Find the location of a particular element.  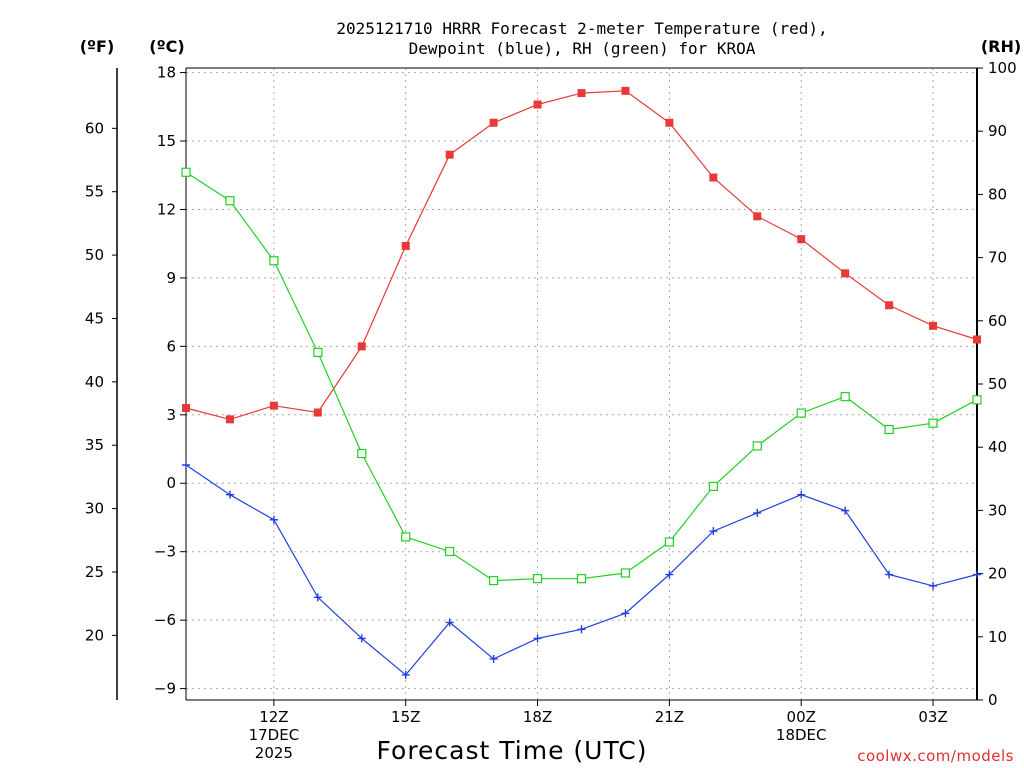

rh-tick-label: 20 is located at coordinates (997, 574).